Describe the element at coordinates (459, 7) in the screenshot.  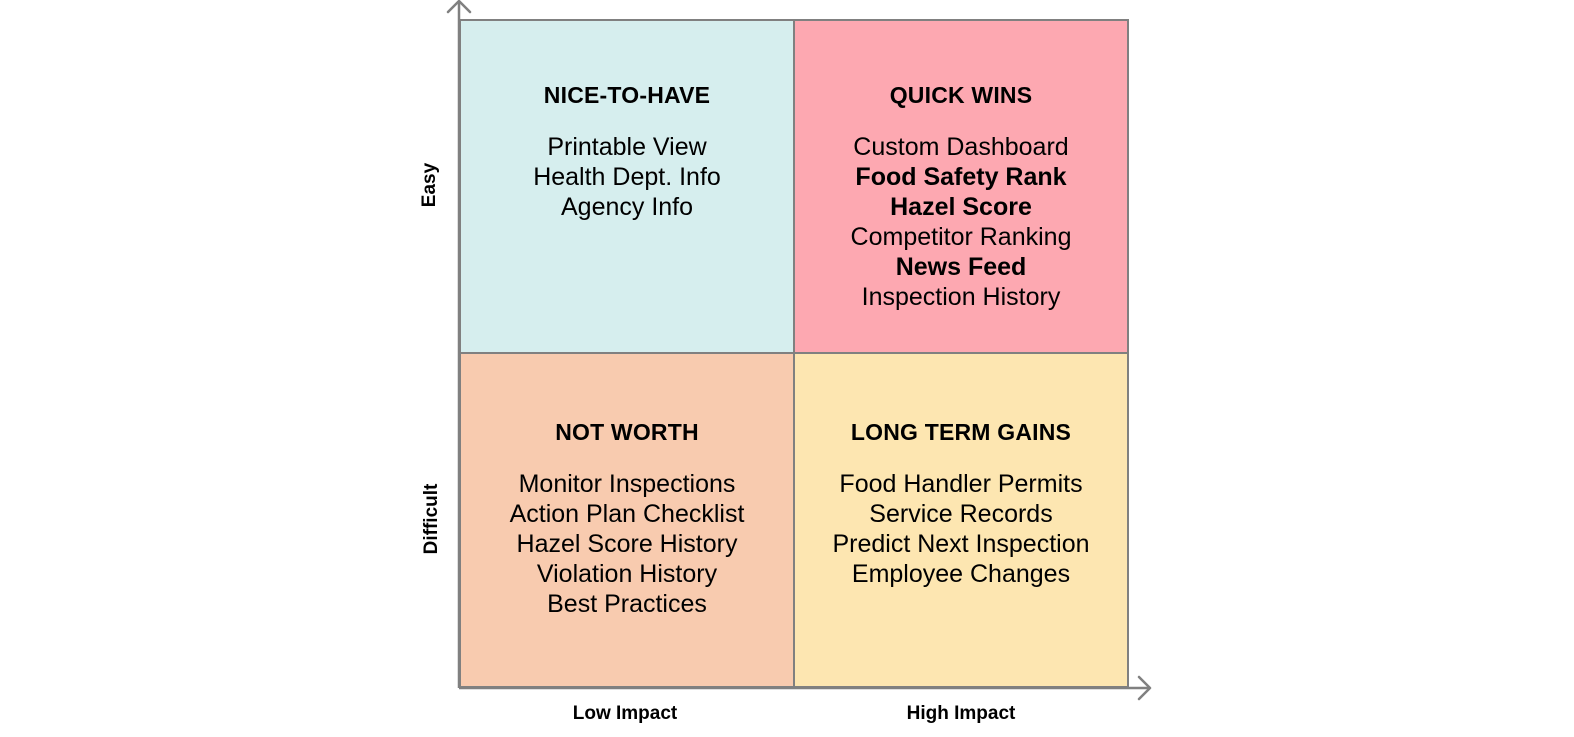
I see `y-axis-arrowhead` at that location.